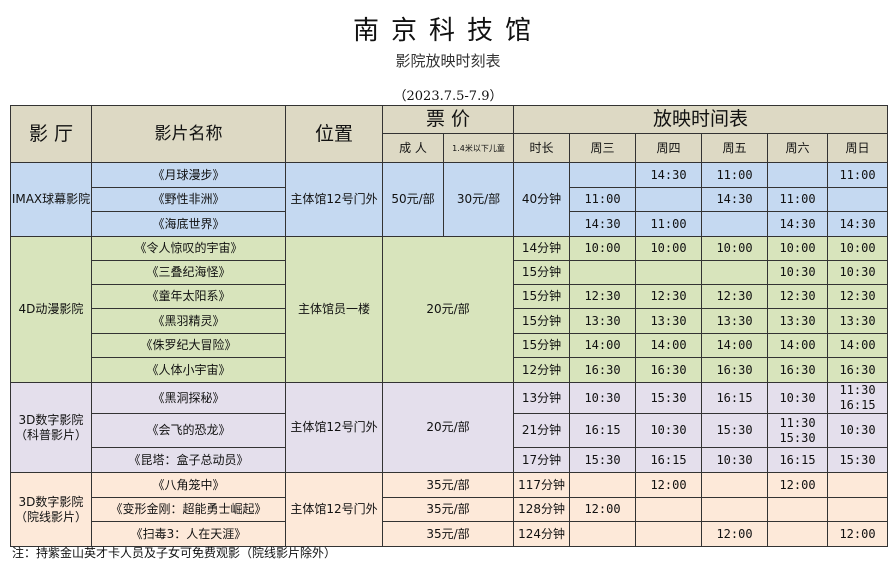 The image size is (896, 566). Describe the element at coordinates (188, 134) in the screenshot. I see `header-film: 影片名称` at that location.